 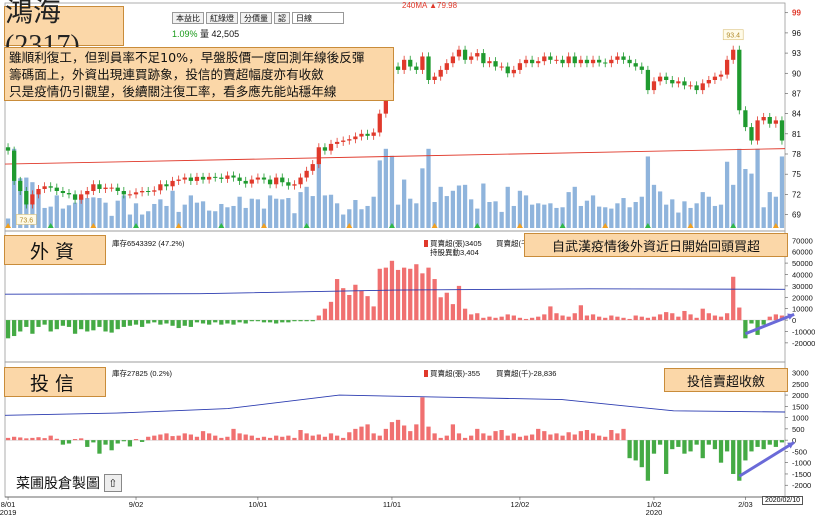 What do you see at coordinates (801, 485) in the screenshot?
I see `trust-ytick-label: -2000` at bounding box center [801, 485].